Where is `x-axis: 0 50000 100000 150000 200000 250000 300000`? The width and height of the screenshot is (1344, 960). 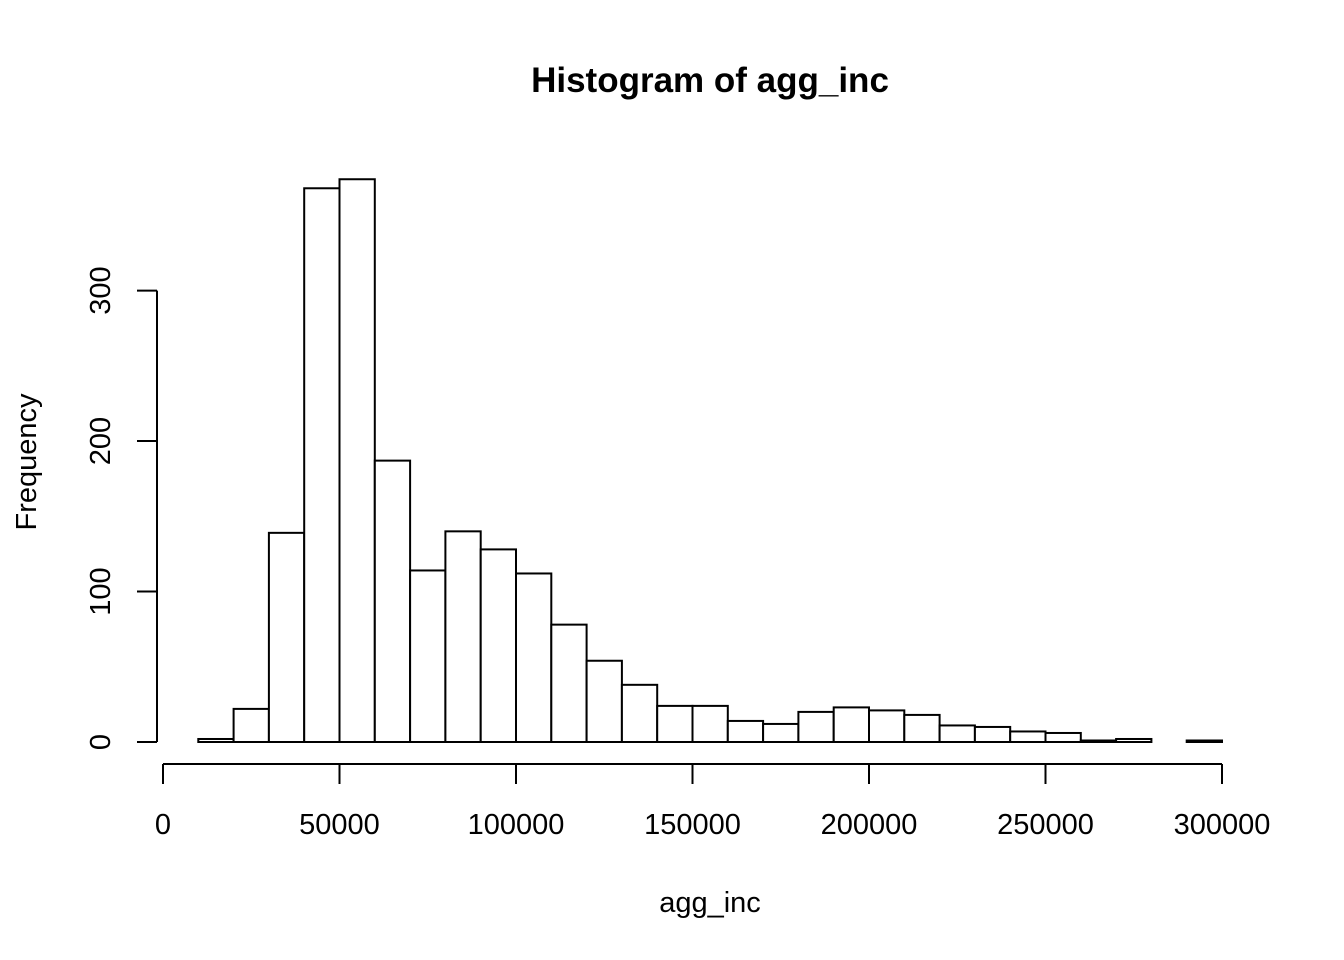
x-axis: 0 50000 100000 150000 200000 250000 300000 is located at coordinates (713, 802).